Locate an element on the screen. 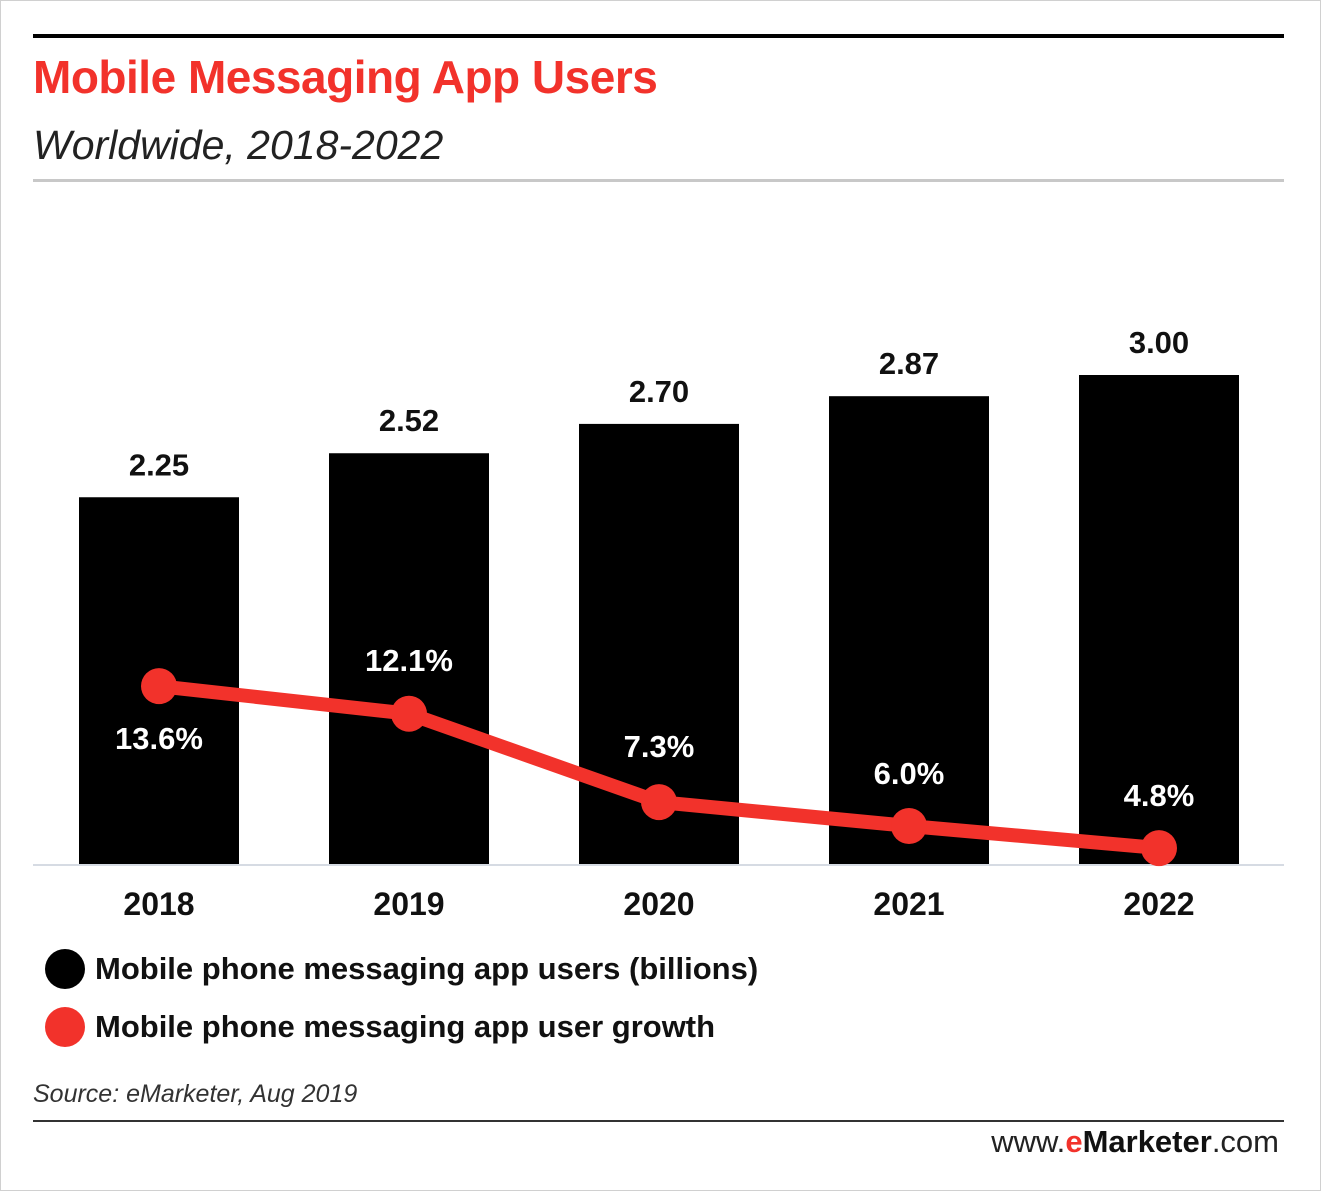 This screenshot has height=1191, width=1321. x-tick-label-2021: 2021 is located at coordinates (908, 904).